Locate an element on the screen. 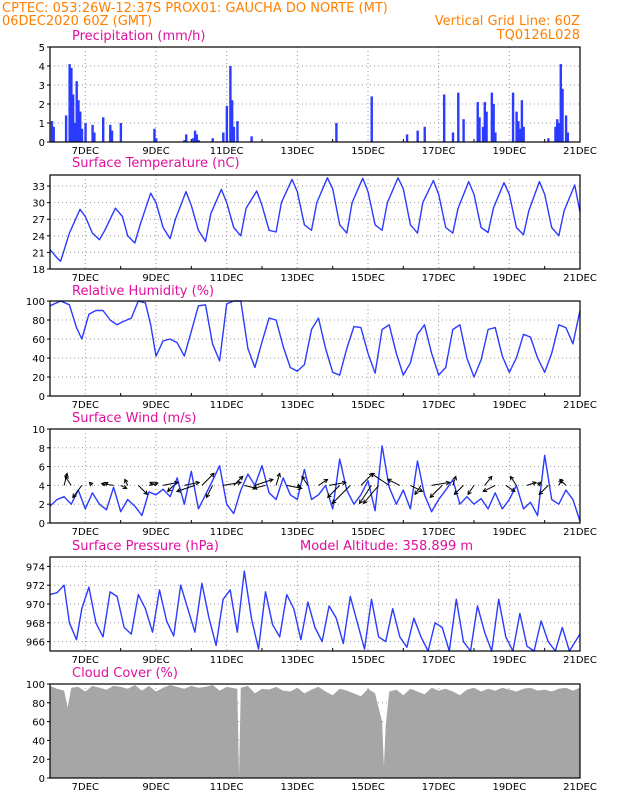 This screenshot has width=618, height=805. precip-frame is located at coordinates (315, 94).